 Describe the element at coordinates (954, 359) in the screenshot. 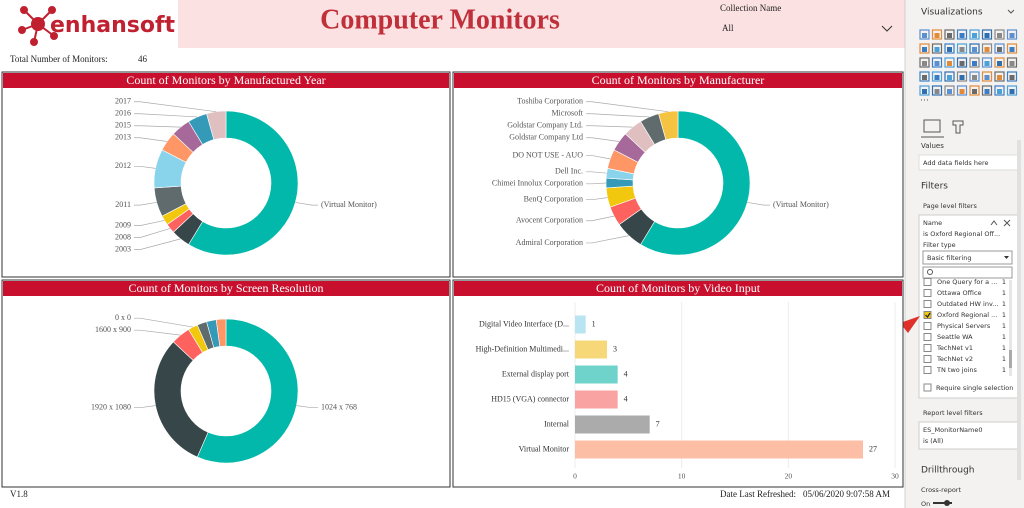

I see `filter-item-label: TechNet v2` at that location.